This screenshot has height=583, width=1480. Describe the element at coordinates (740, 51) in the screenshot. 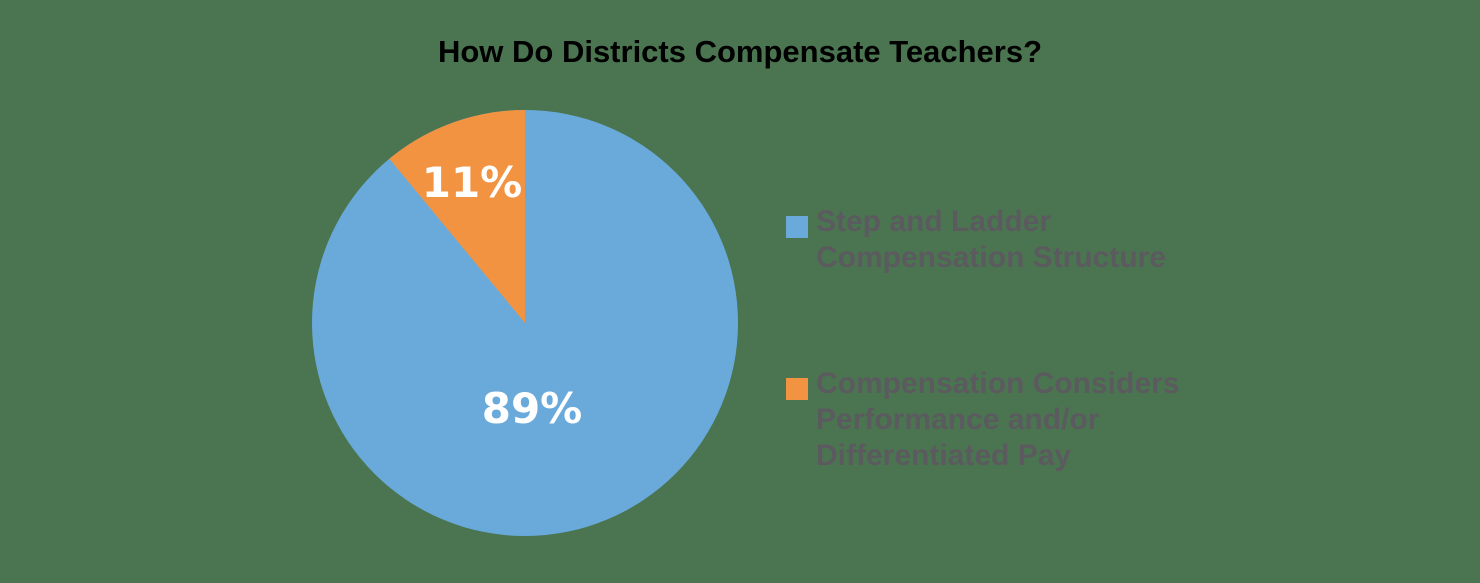

I see `chart-title: How Do Districts Compensate Teachers?` at that location.